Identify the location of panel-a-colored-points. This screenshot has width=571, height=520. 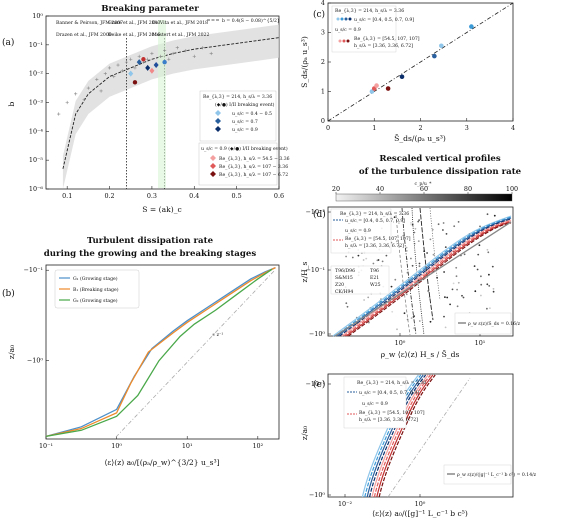
(147, 71).